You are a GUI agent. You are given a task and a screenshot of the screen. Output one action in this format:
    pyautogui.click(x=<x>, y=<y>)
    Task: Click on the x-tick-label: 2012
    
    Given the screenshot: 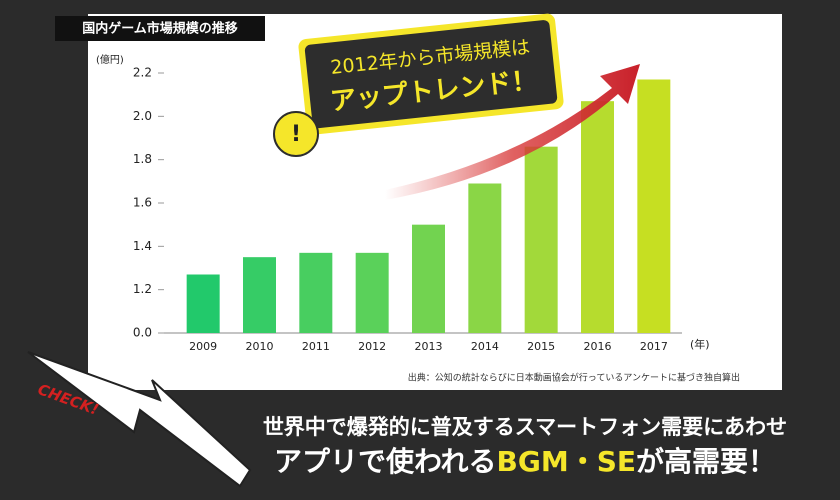 What is the action you would take?
    pyautogui.click(x=372, y=346)
    